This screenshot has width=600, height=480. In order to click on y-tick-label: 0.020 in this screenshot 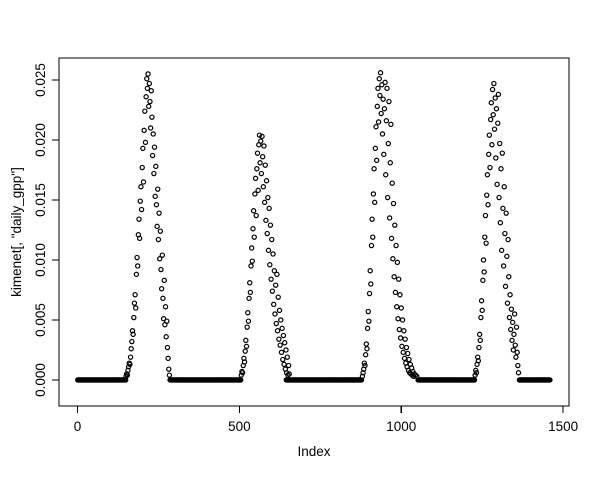, I will do `click(40, 140)`.